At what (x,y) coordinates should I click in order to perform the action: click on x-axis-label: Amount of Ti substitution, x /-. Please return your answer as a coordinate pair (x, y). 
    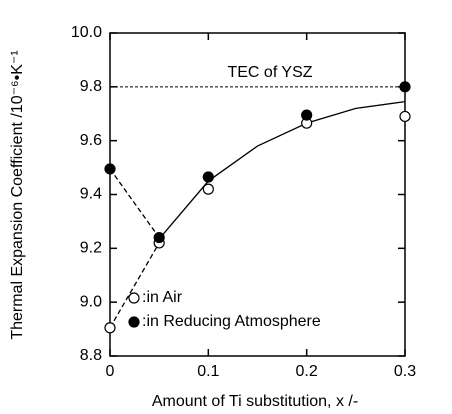
    Looking at the image, I should click on (255, 401).